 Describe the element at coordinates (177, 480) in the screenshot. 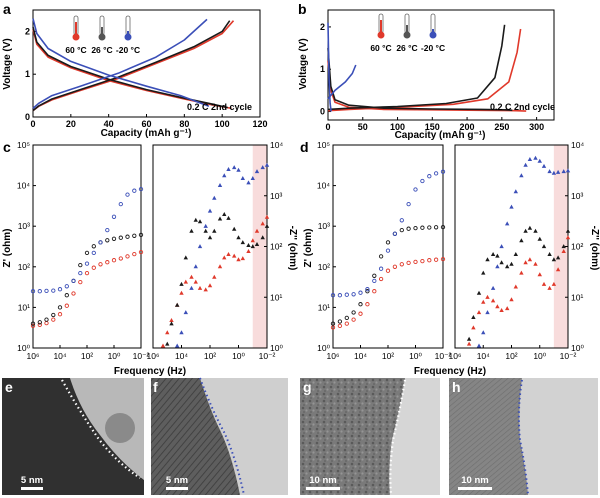

I see `scale-label-f: 5 nm` at that location.